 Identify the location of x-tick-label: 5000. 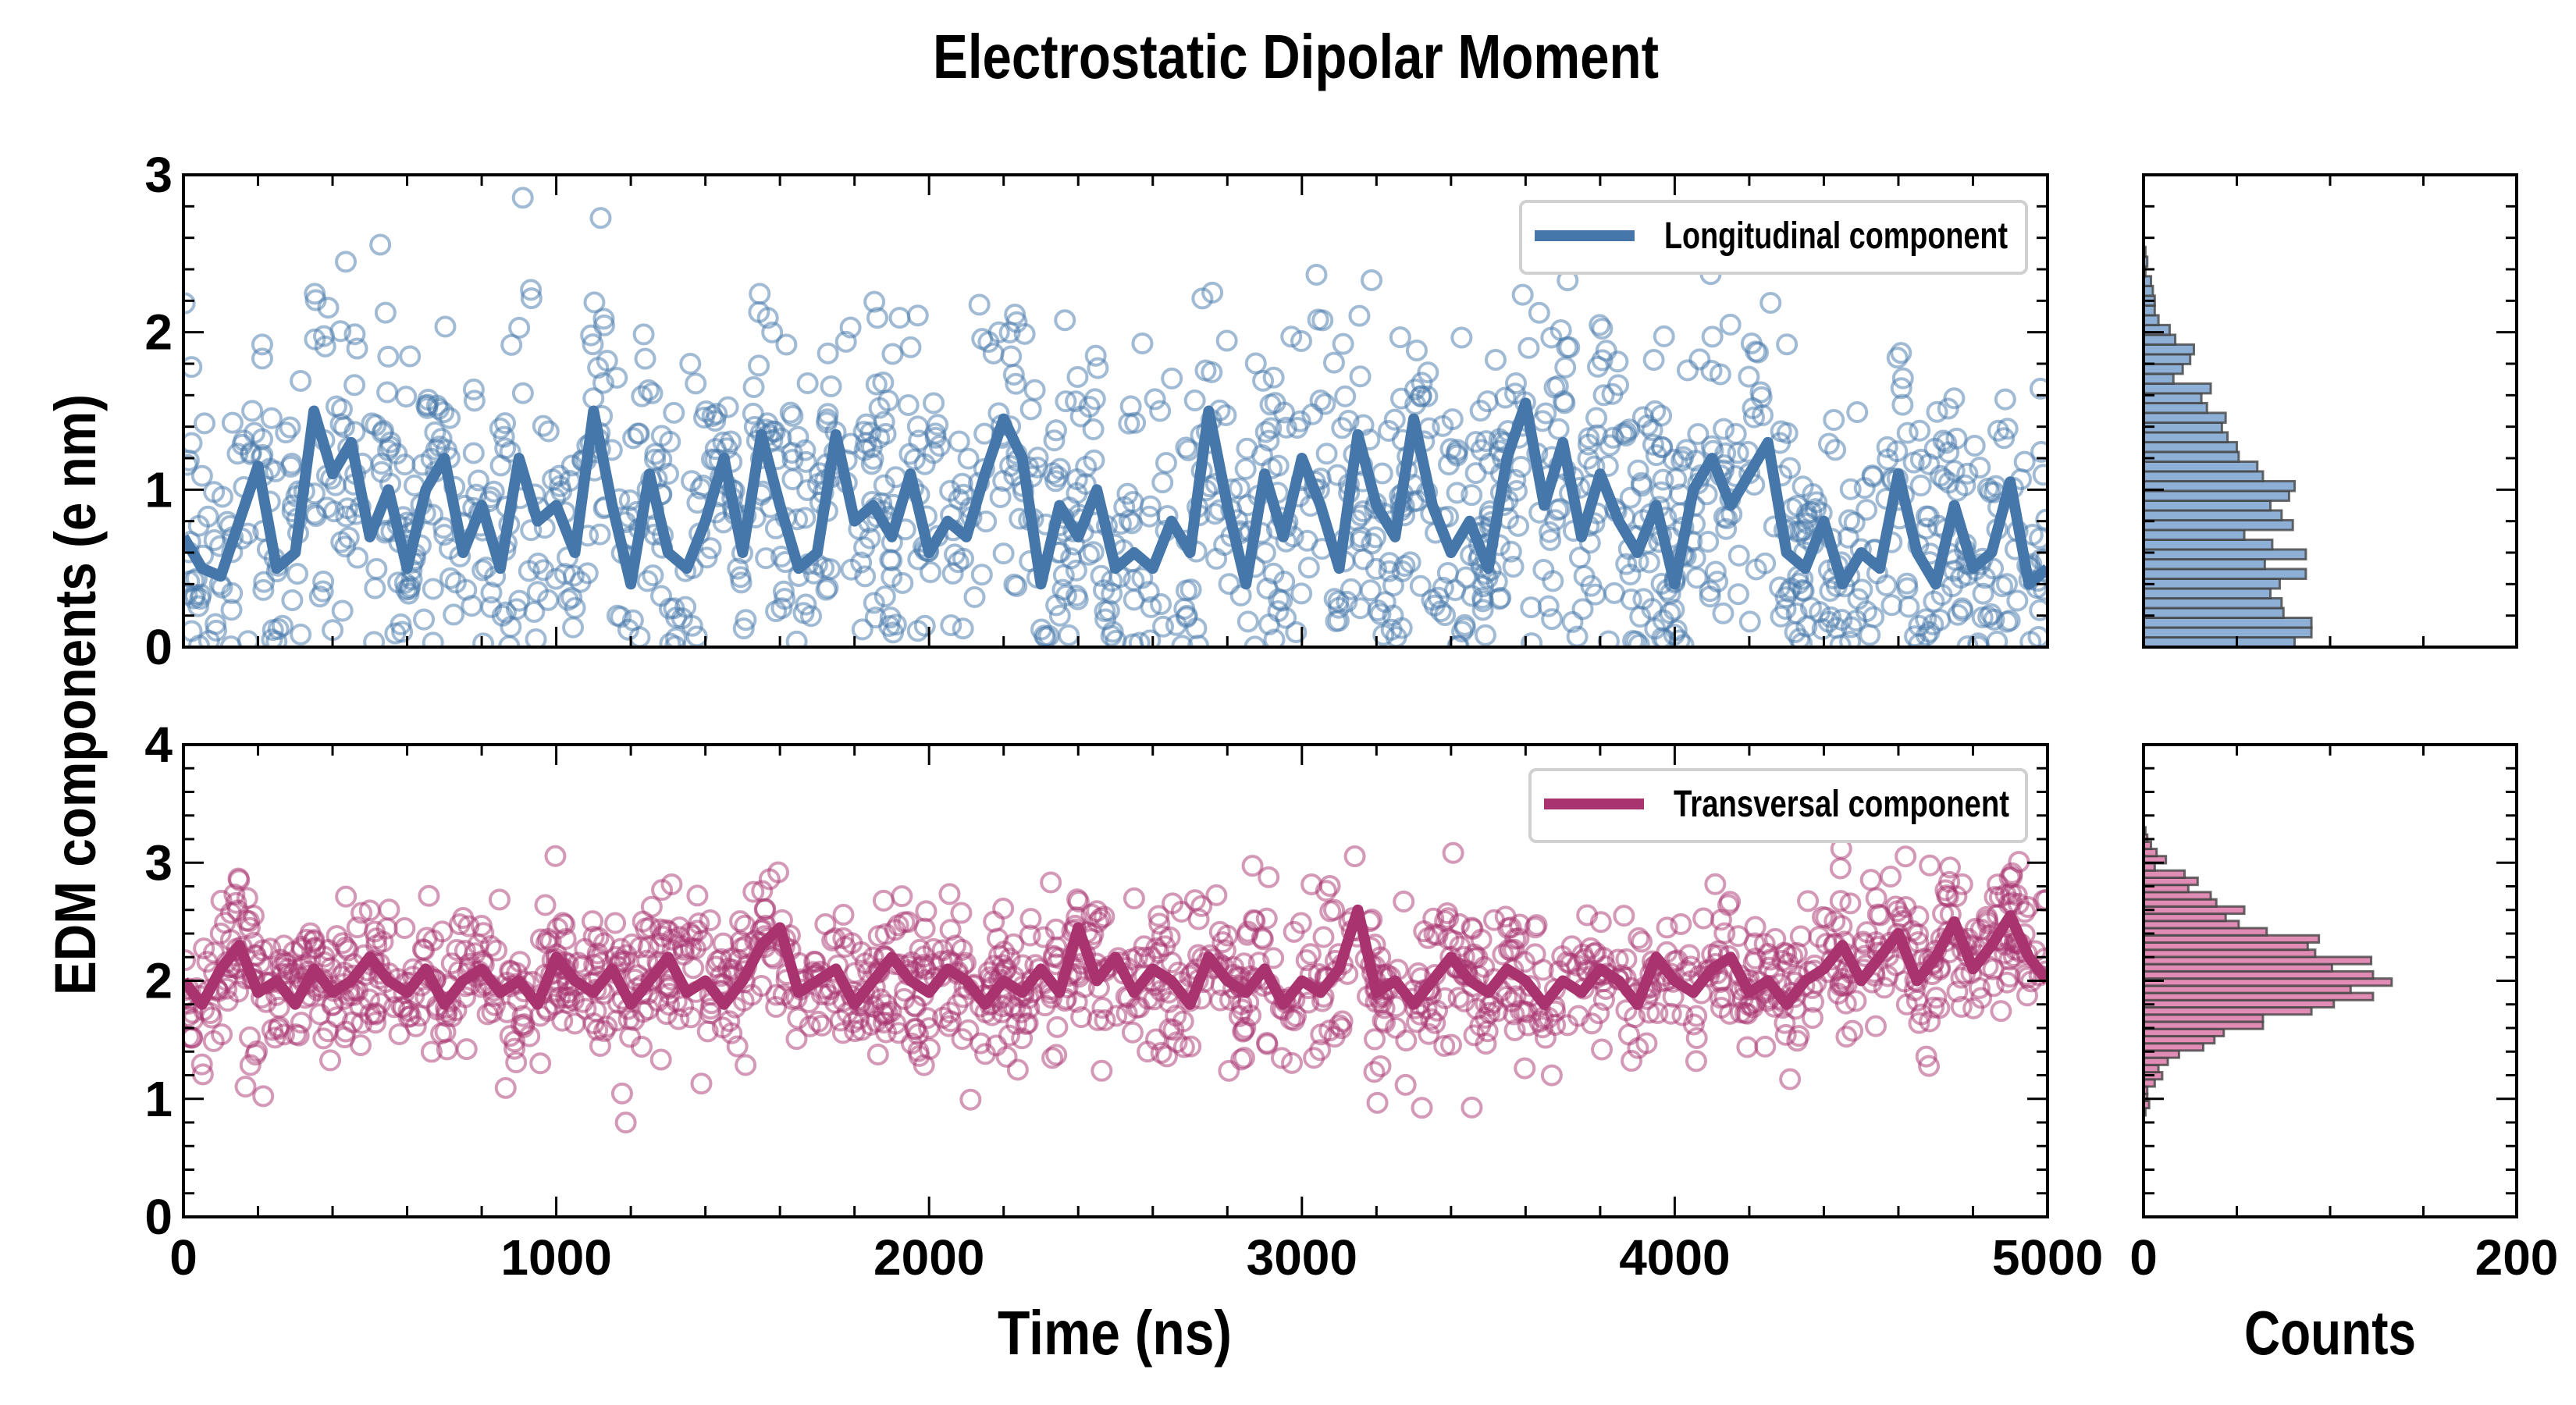
(2047, 1257).